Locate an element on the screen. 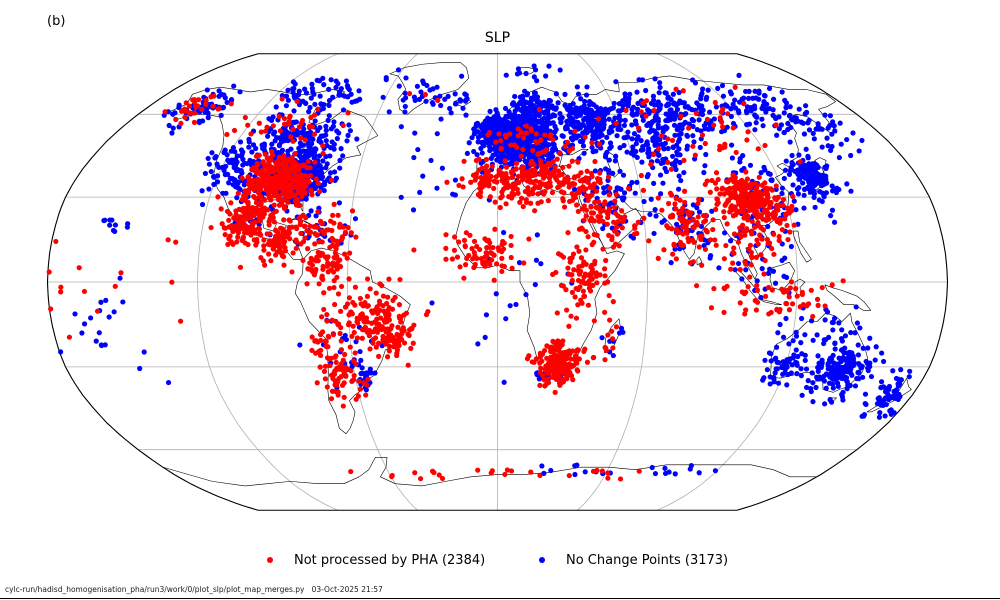  red-dot-marker is located at coordinates (270, 560).